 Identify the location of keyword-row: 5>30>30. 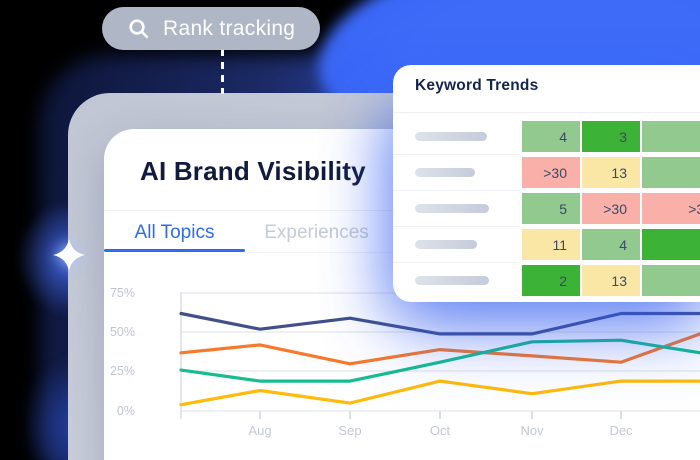
(546, 210).